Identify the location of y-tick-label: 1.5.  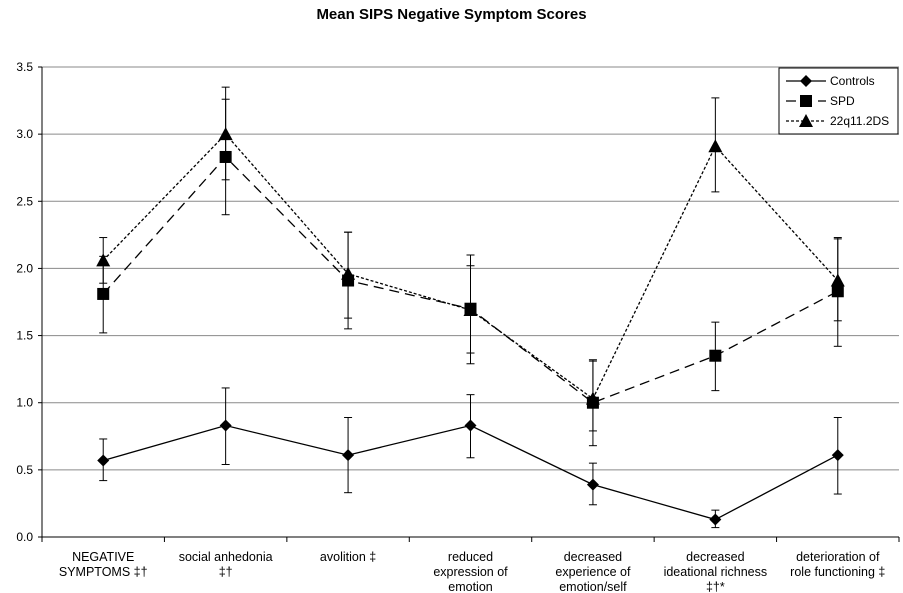
(24, 336).